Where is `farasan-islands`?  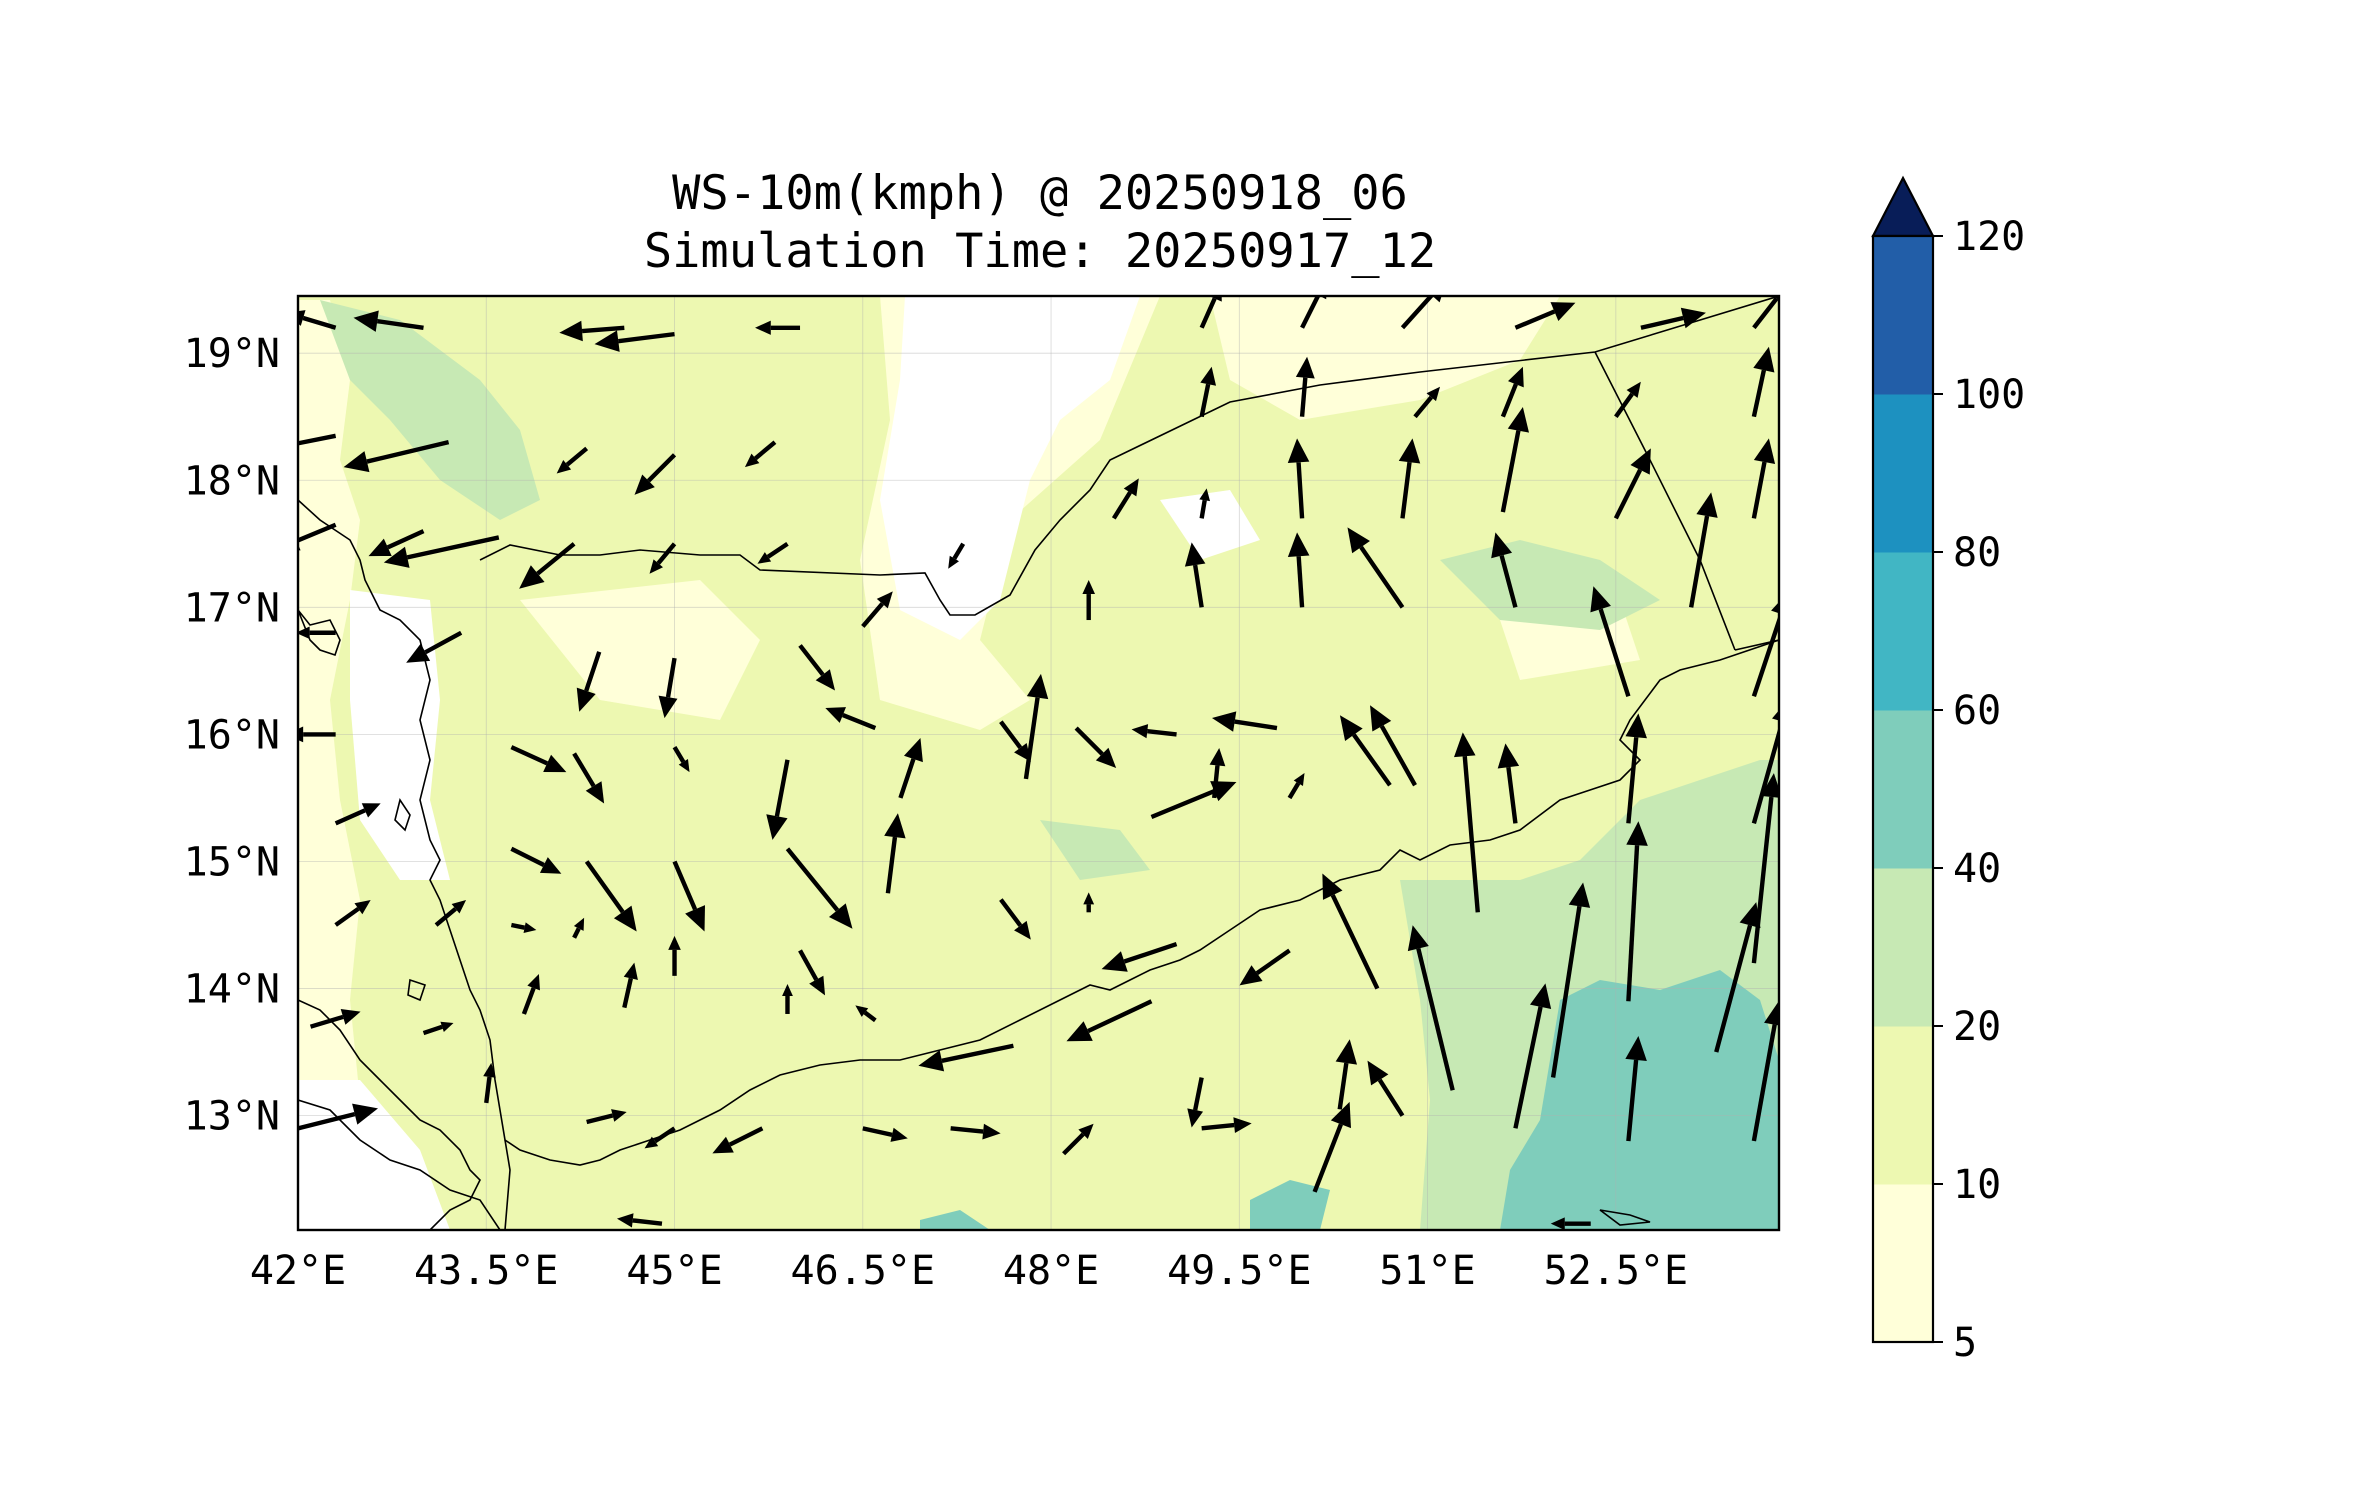
farasan-islands is located at coordinates (319, 633).